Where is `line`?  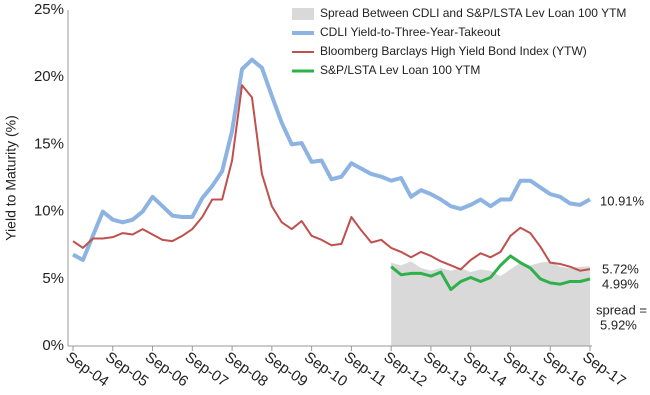
line is located at coordinates (490, 273).